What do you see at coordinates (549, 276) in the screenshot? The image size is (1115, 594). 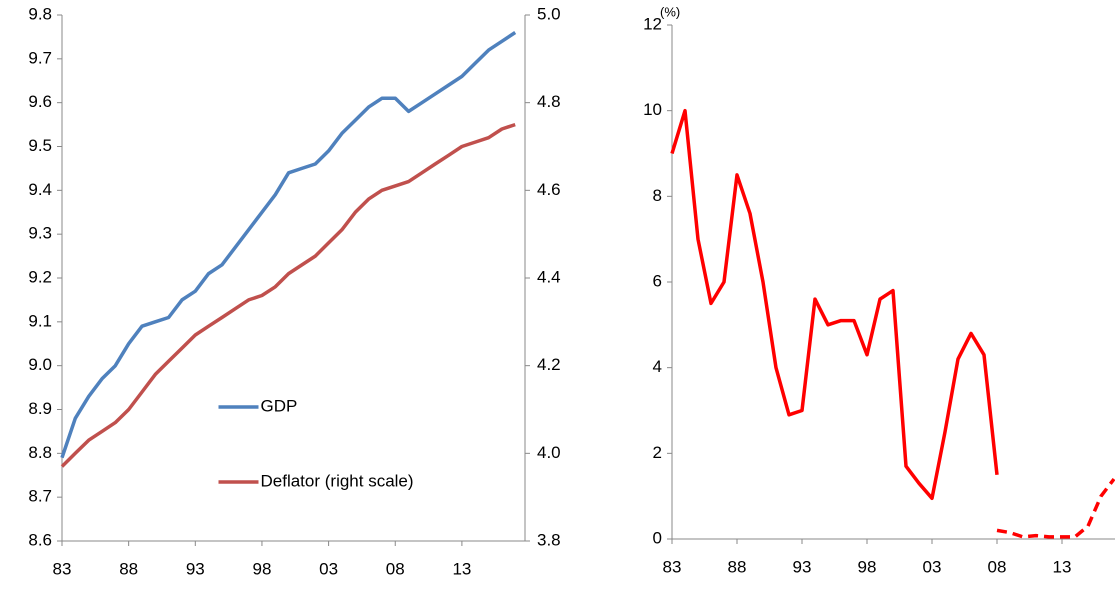 I see `y2-tick-label: 4.4` at bounding box center [549, 276].